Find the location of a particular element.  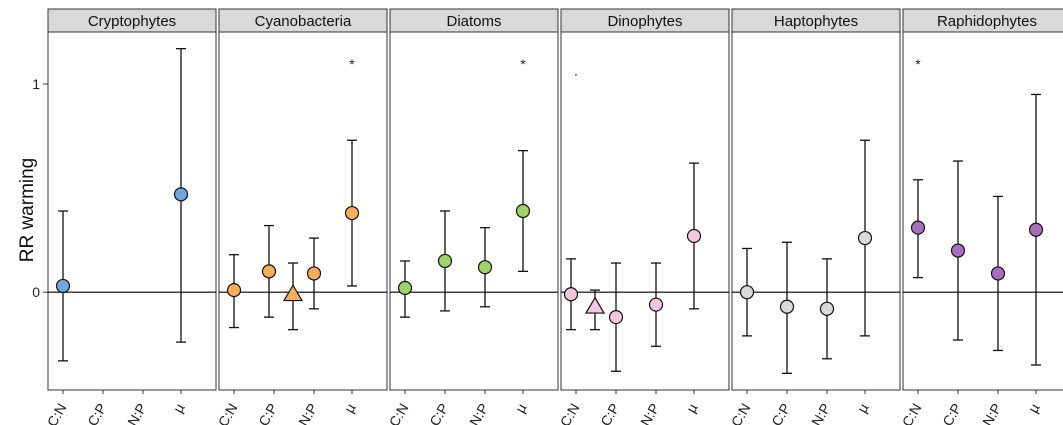

y-tick-label: 0 is located at coordinates (36, 292).